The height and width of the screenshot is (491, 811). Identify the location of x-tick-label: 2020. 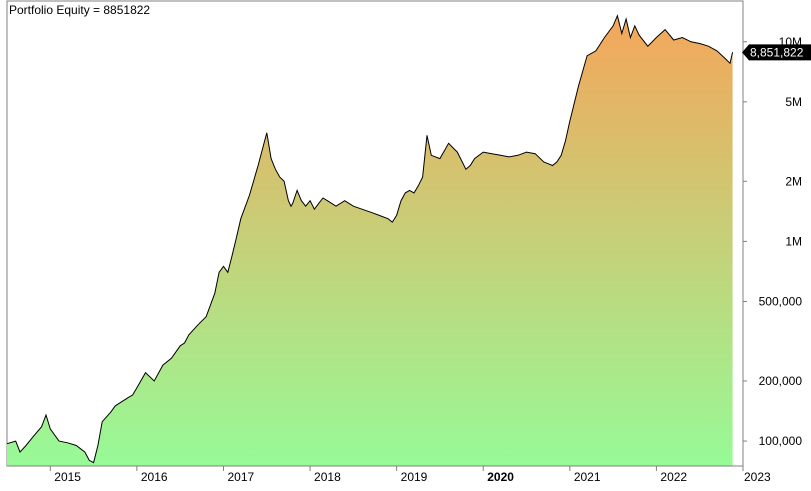
(500, 477).